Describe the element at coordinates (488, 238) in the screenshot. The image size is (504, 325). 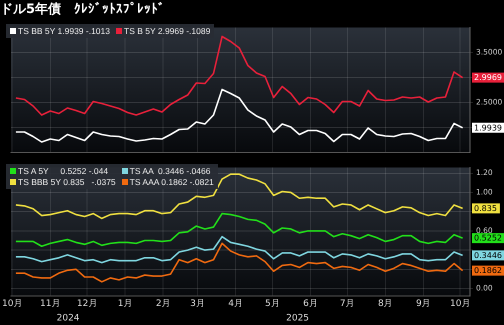
I see `data-label: 0.5252` at that location.